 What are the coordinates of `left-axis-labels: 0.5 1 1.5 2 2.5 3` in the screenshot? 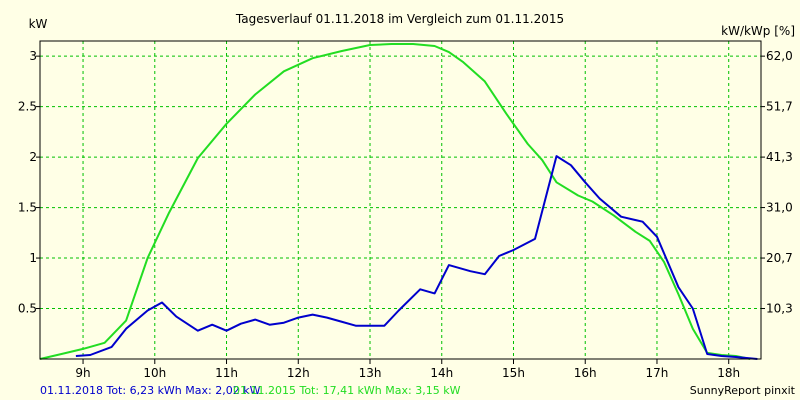 It's located at (27, 182).